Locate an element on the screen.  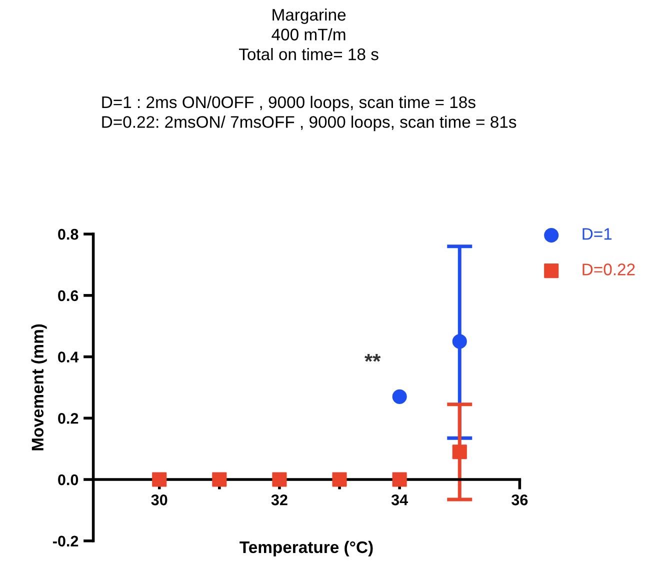
y-tick-label: 0.4 is located at coordinates (68, 357).